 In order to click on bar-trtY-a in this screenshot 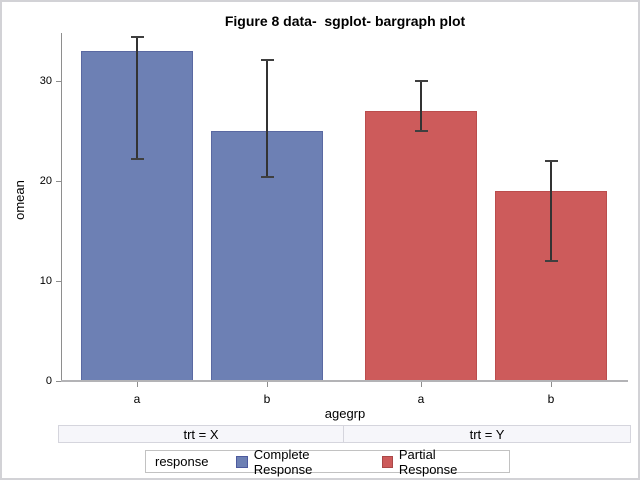, I will do `click(421, 246)`.